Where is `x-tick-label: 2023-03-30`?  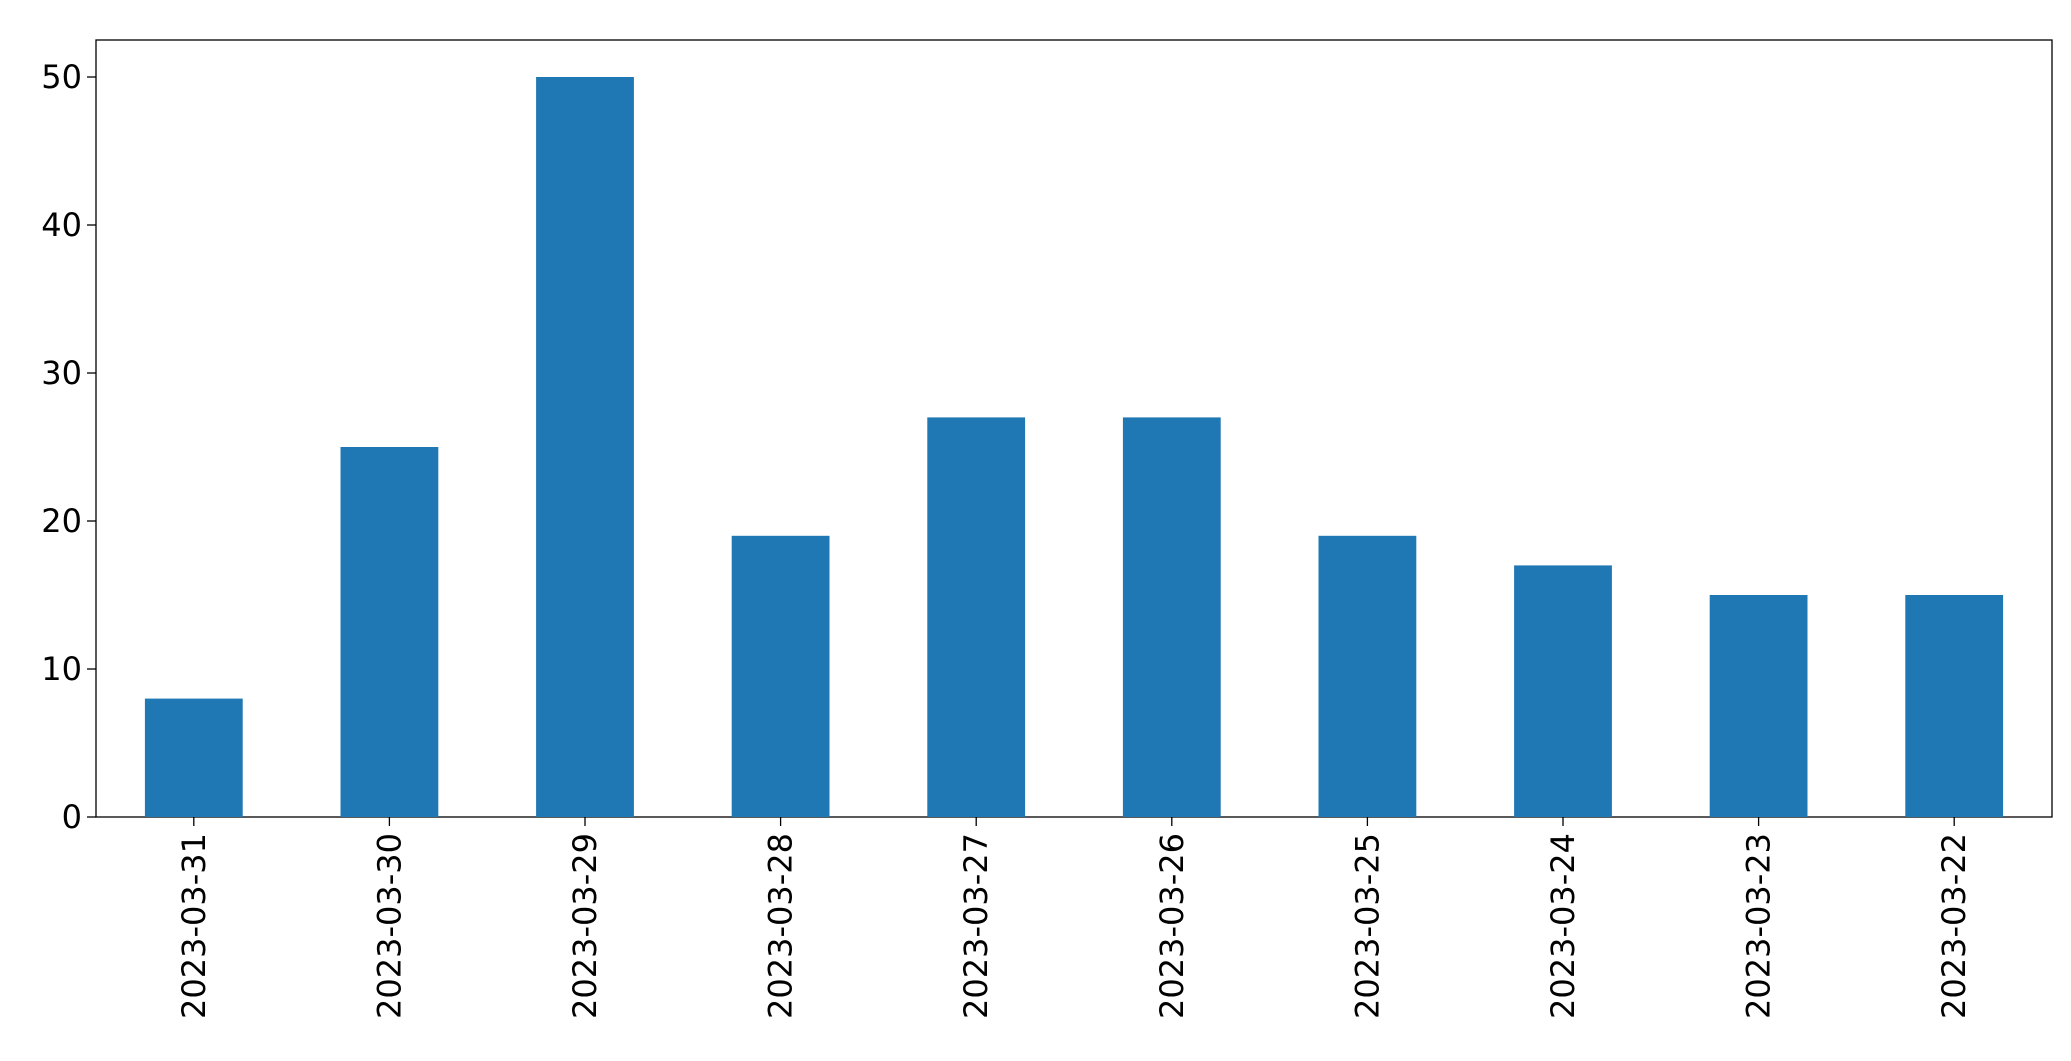 x-tick-label: 2023-03-30 is located at coordinates (389, 926).